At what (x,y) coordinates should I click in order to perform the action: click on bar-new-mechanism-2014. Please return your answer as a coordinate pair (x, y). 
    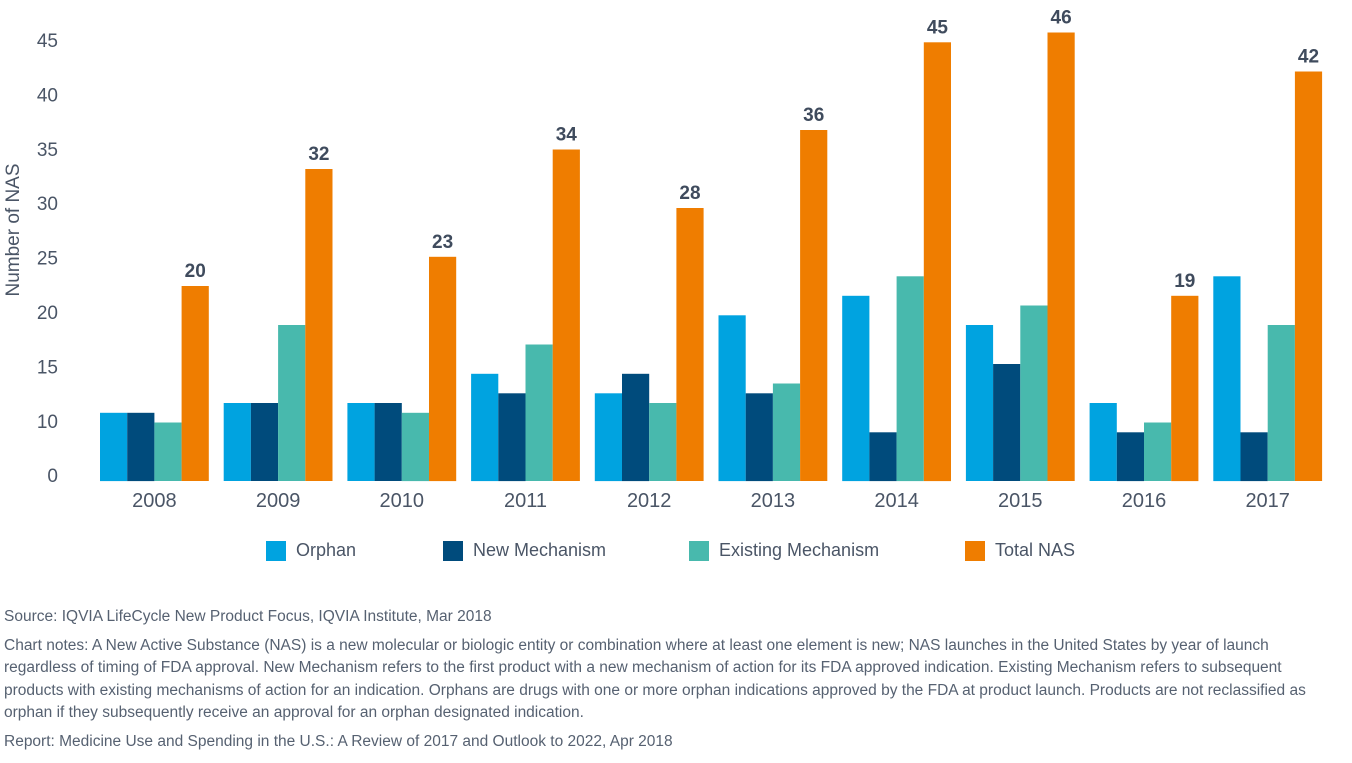
    Looking at the image, I should click on (883, 457).